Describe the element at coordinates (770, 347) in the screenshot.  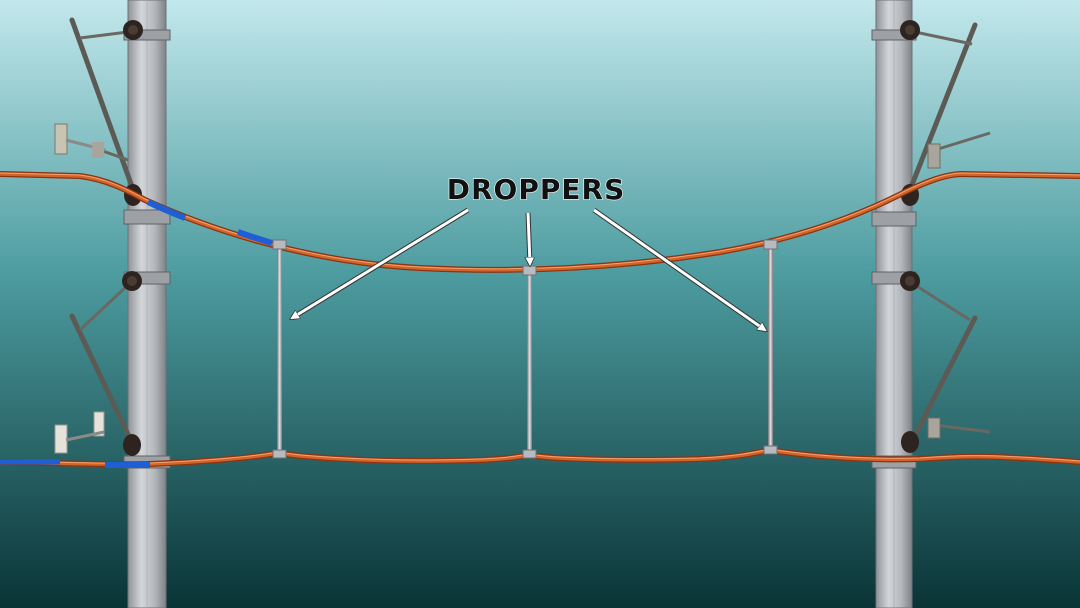
I see `dropper-right` at that location.